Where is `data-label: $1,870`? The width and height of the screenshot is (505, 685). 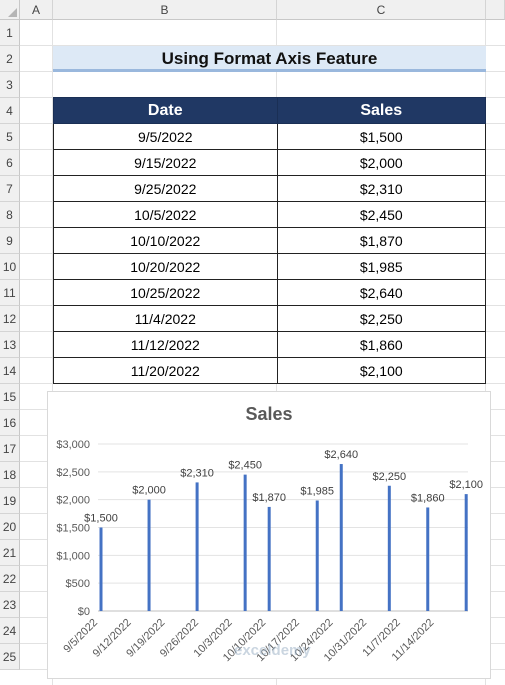
data-label: $1,870 is located at coordinates (269, 498).